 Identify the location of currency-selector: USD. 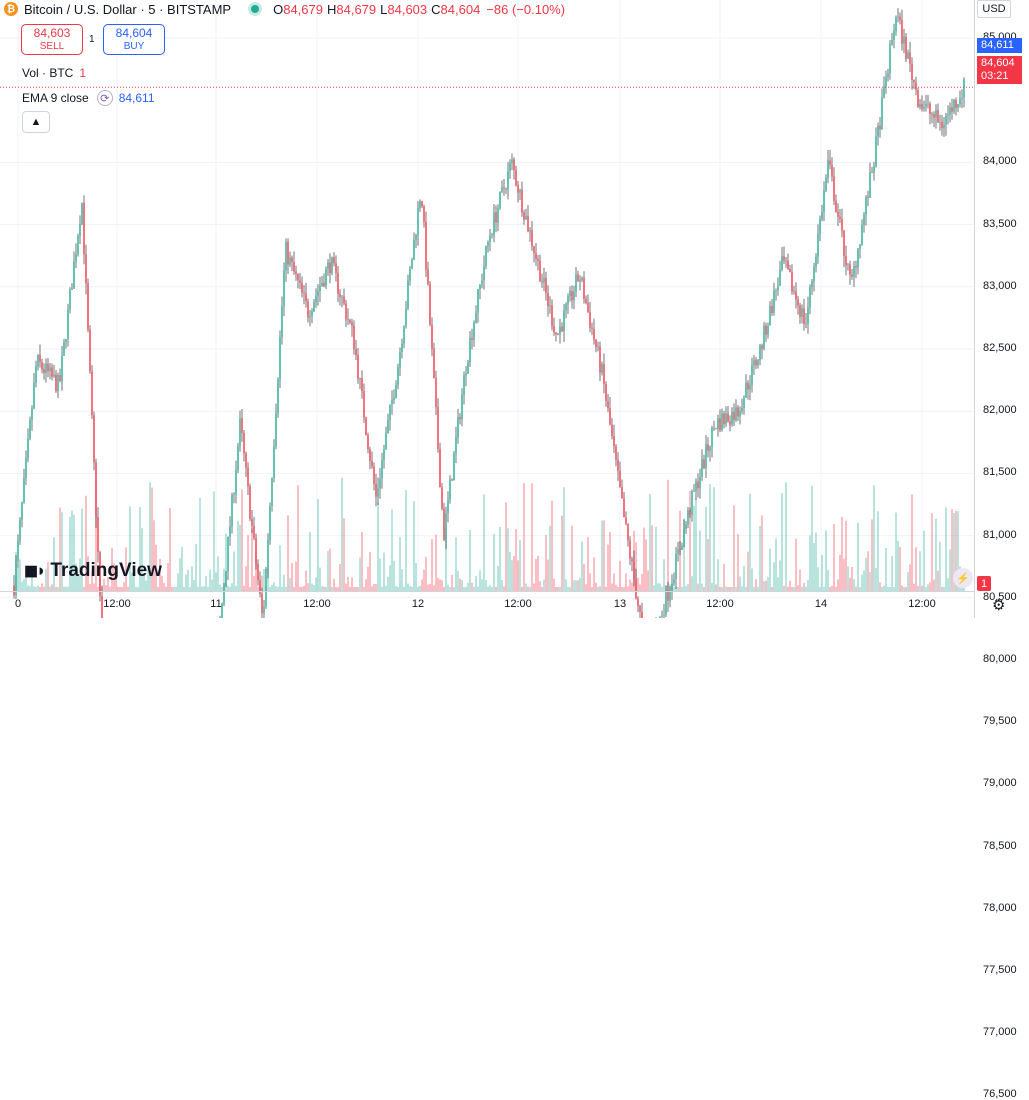
(994, 9).